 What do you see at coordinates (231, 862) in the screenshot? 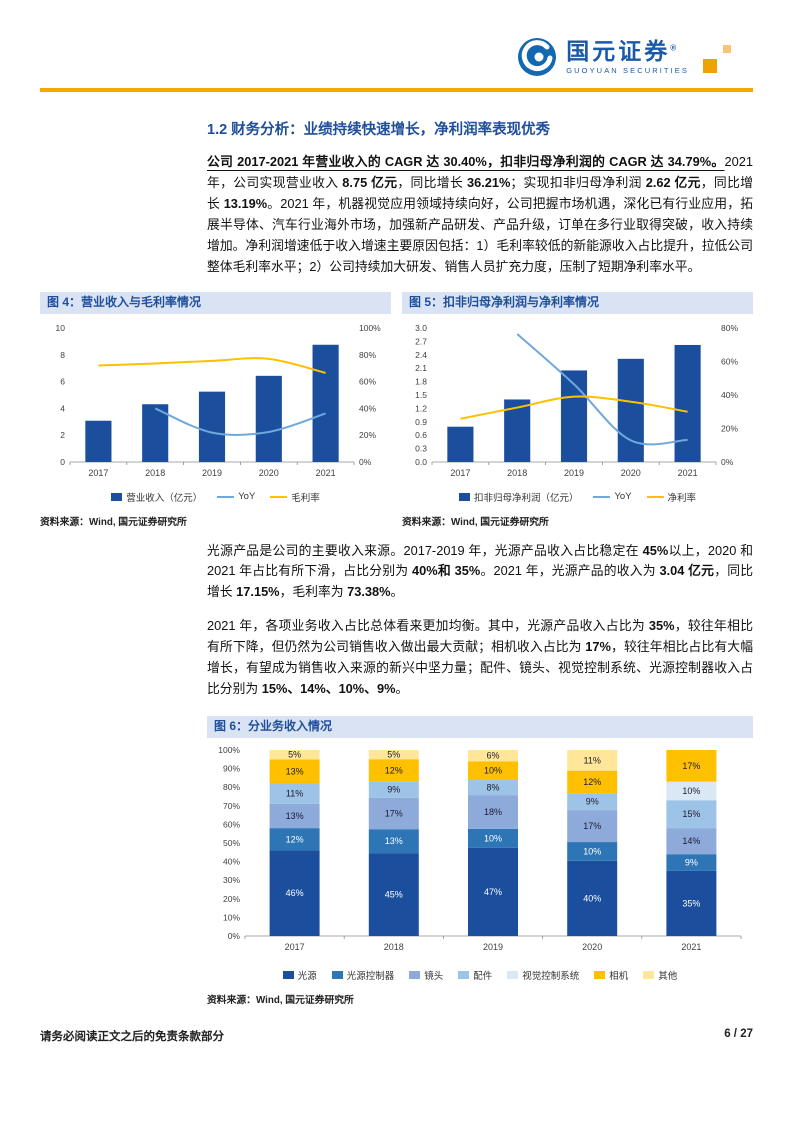
I see `chart-label: 40%` at bounding box center [231, 862].